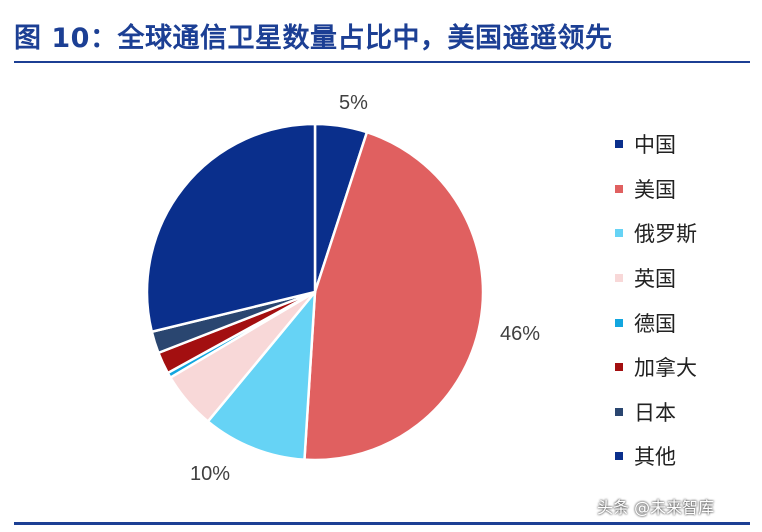 The width and height of the screenshot is (762, 532). I want to click on data-label-russia: 10%, so click(210, 474).